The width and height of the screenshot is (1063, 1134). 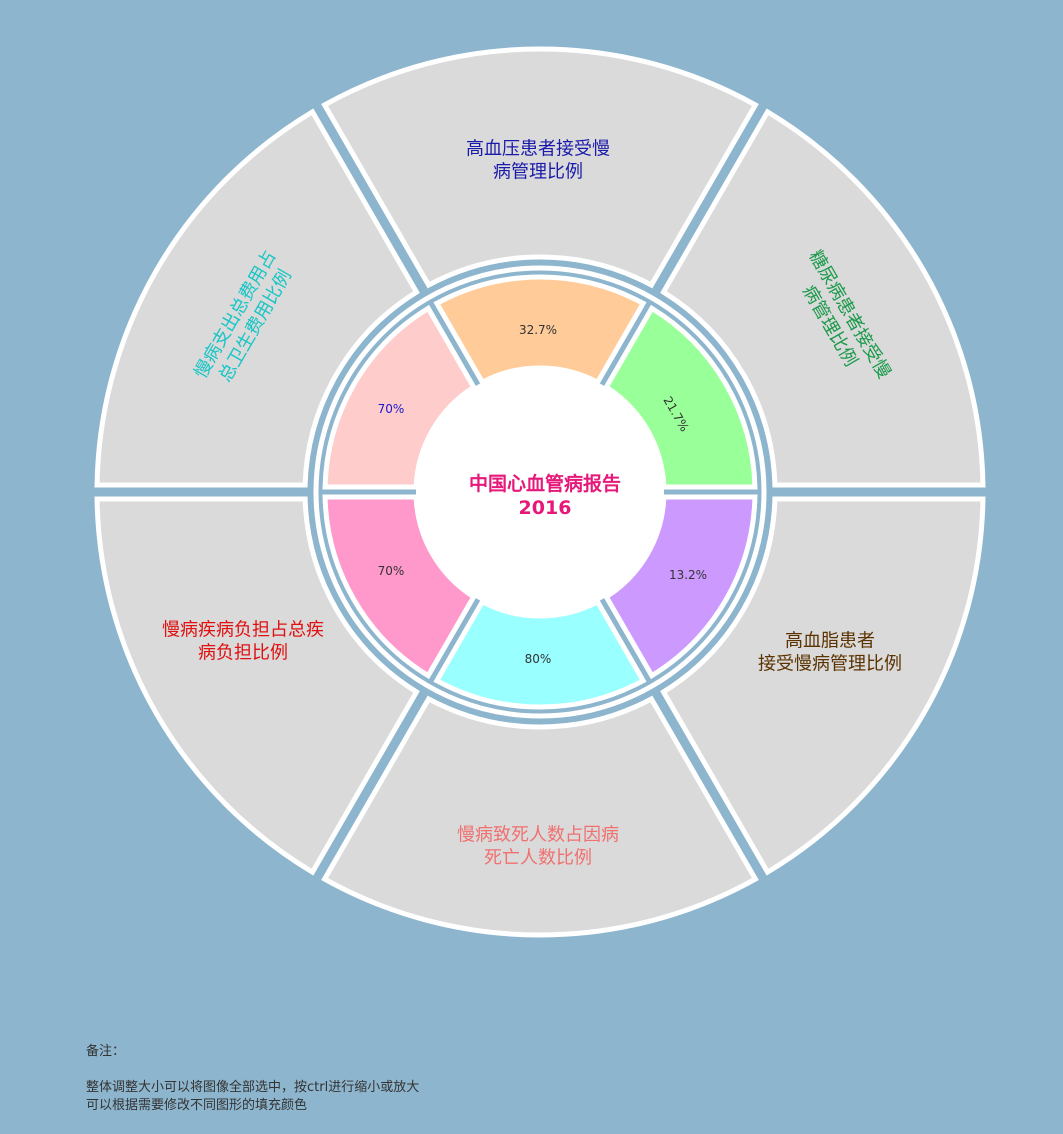 What do you see at coordinates (823, 686) in the screenshot?
I see `outer-segment-hyperlipidemia` at bounding box center [823, 686].